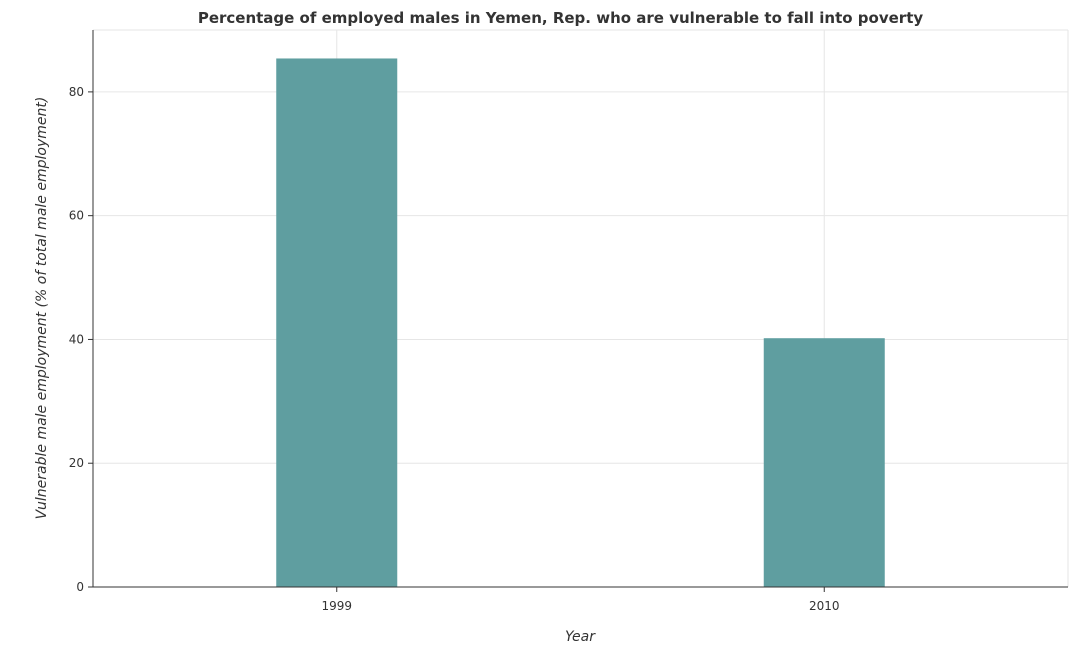 The width and height of the screenshot is (1073, 650). What do you see at coordinates (76, 339) in the screenshot?
I see `y-tick-label: 40` at bounding box center [76, 339].